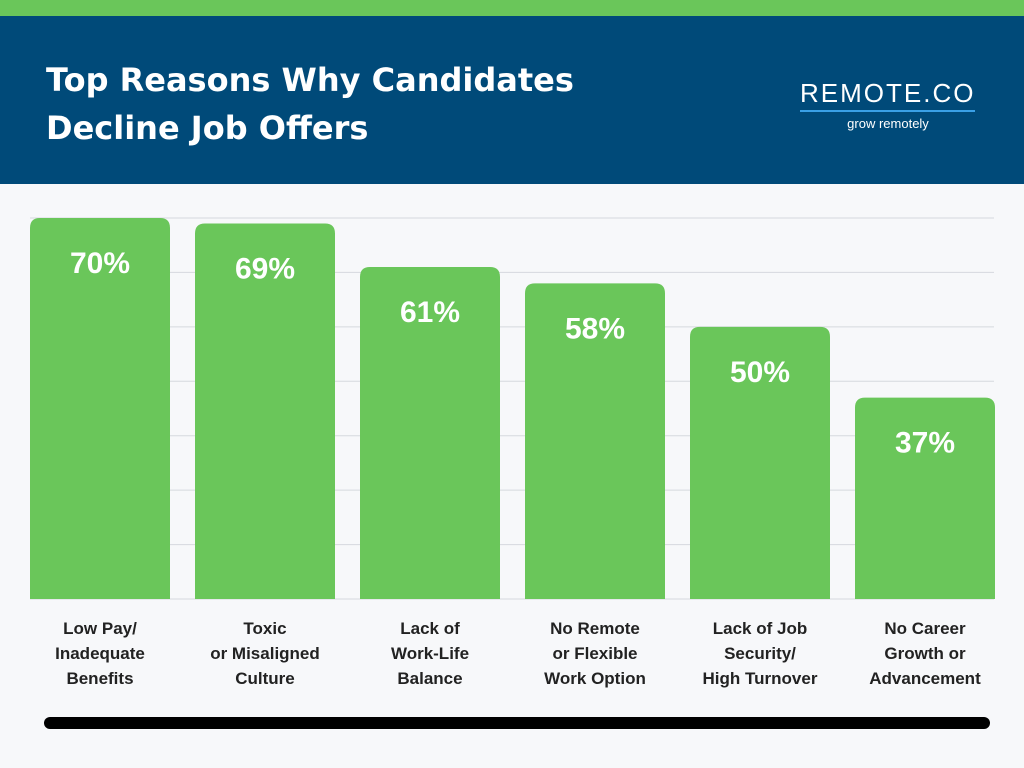  Describe the element at coordinates (100, 263) in the screenshot. I see `bar-value-label: 70%` at that location.